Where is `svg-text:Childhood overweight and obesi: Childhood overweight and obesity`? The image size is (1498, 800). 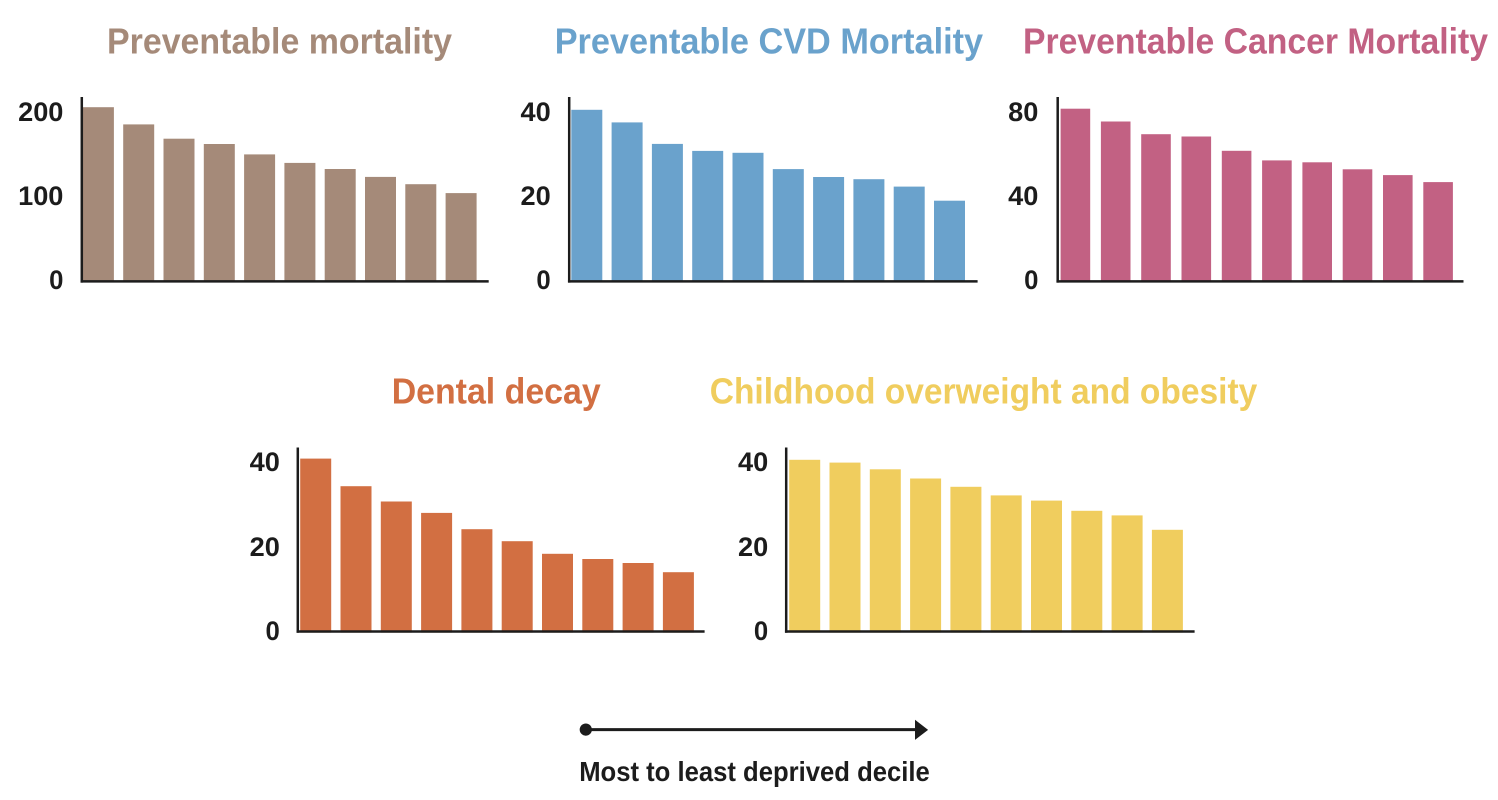 svg-text:Childhood overweight and obesi: Childhood overweight and obesity is located at coordinates (984, 391).